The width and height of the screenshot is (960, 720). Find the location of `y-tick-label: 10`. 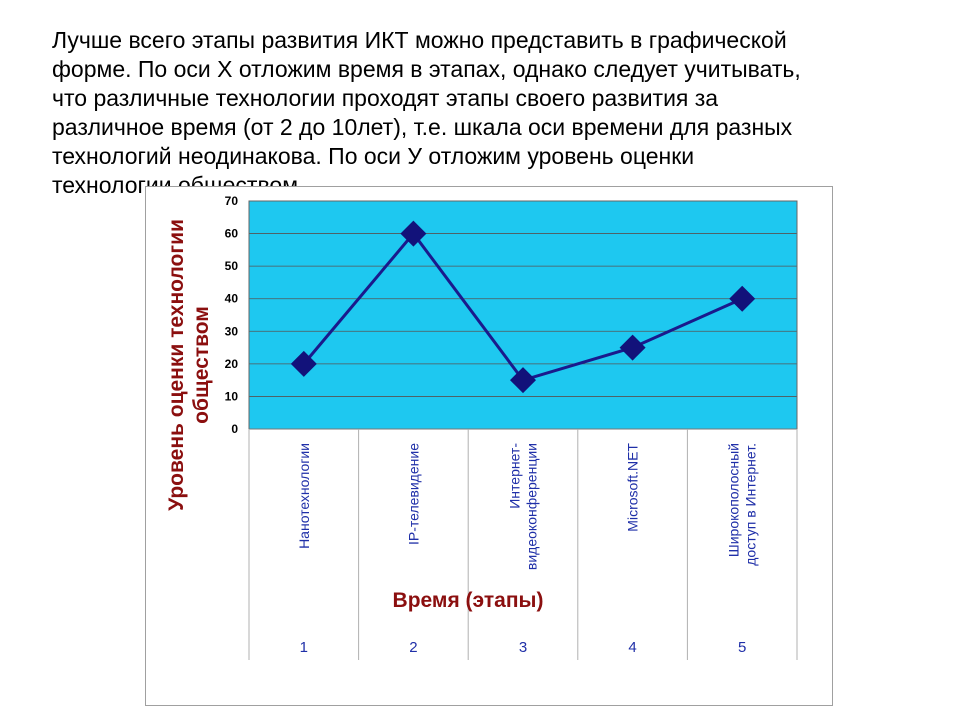

y-tick-label: 10 is located at coordinates (232, 396).